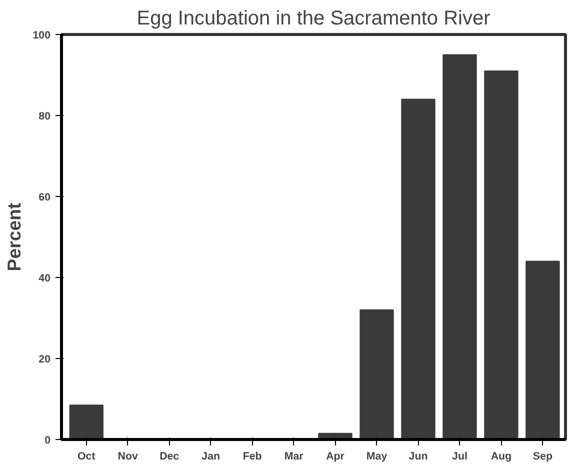  I want to click on x-tick-label: Nov, so click(128, 456).